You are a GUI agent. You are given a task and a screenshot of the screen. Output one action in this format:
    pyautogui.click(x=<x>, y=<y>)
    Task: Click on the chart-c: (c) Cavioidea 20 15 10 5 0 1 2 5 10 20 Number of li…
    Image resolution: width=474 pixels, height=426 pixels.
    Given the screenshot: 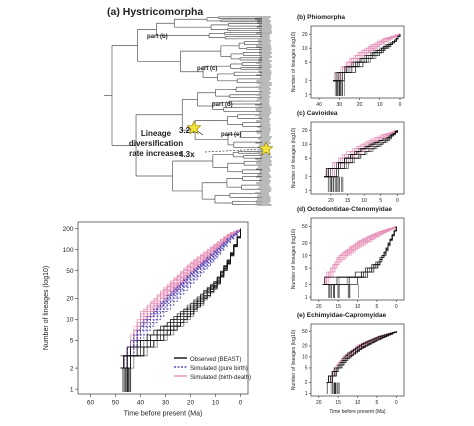 What is the action you would take?
    pyautogui.click(x=348, y=157)
    